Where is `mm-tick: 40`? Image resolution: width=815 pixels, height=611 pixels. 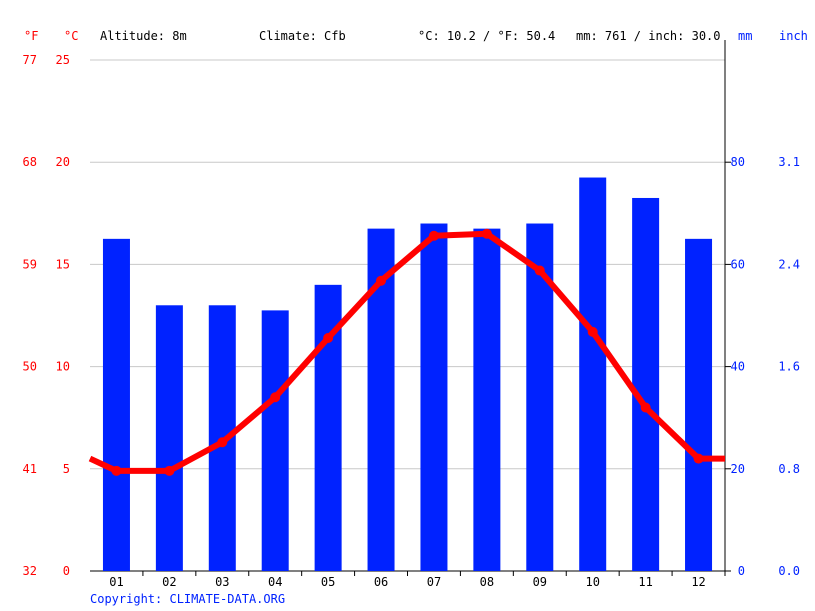
mm-tick: 40 is located at coordinates (738, 367).